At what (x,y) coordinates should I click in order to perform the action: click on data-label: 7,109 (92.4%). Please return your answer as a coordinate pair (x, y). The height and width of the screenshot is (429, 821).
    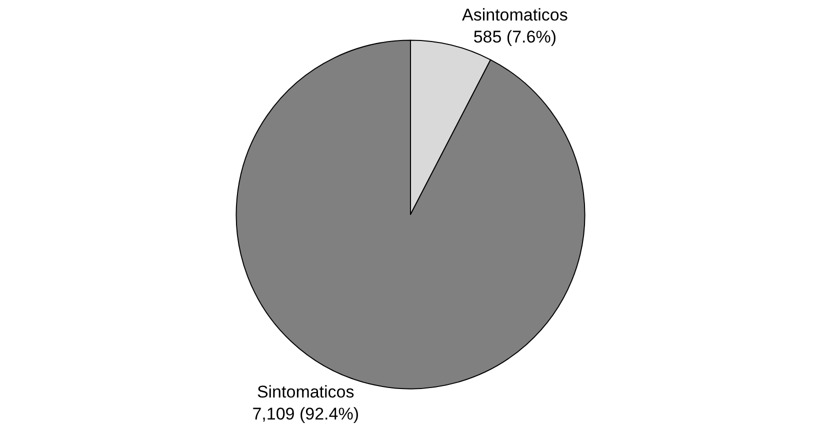
    Looking at the image, I should click on (305, 414).